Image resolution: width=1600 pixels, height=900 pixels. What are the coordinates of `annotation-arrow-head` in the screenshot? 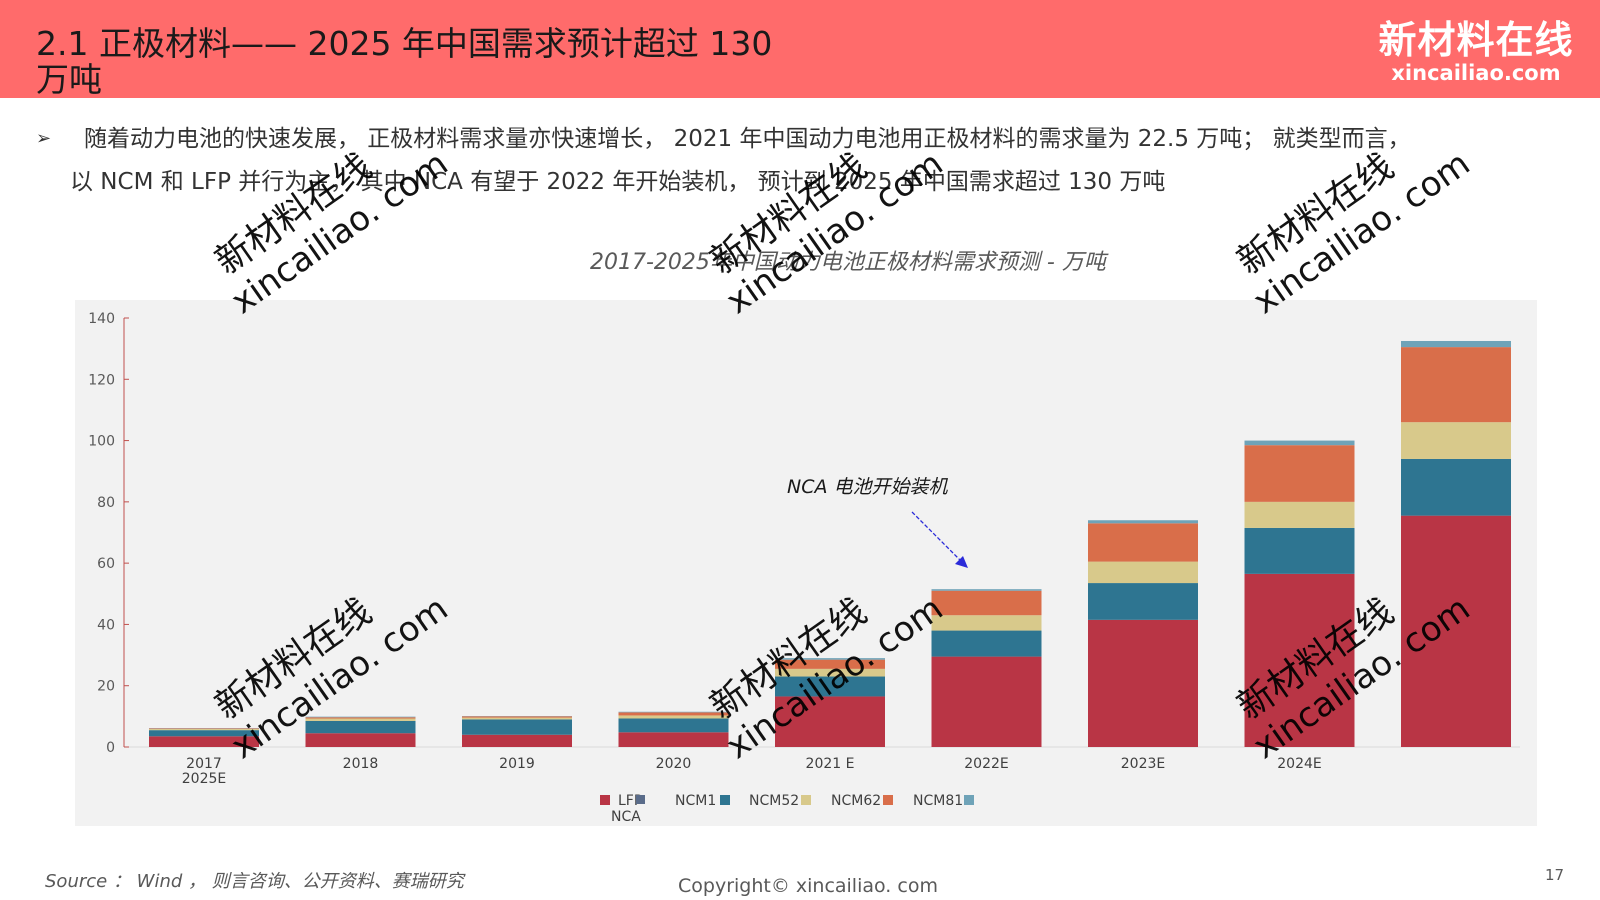 It's located at (961, 562).